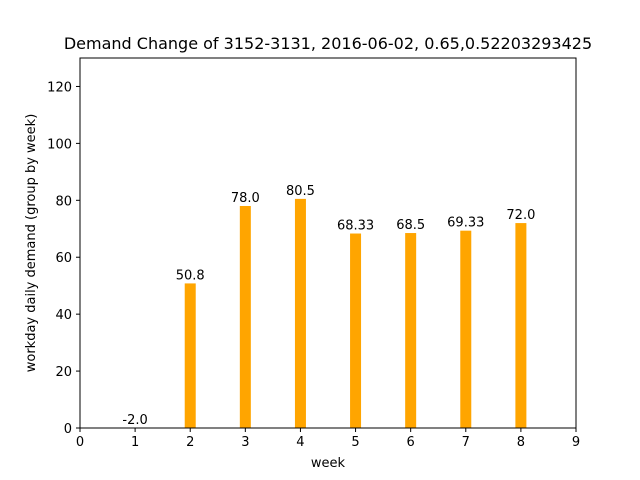  Describe the element at coordinates (520, 215) in the screenshot. I see `bar-value-label: 72.0` at that location.